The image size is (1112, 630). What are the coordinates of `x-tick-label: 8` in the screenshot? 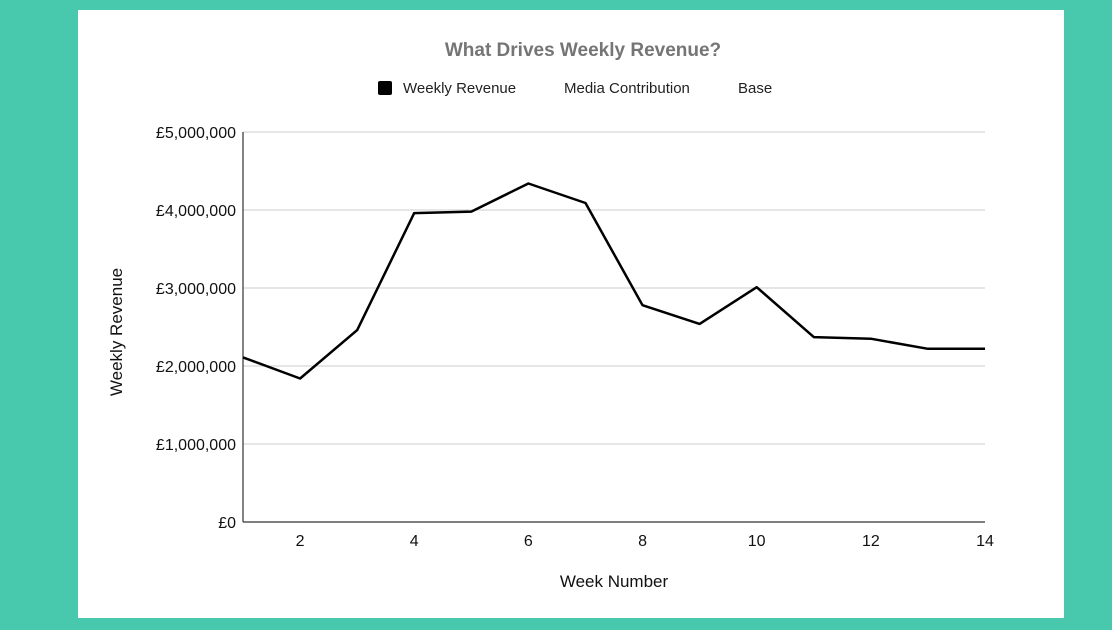 It's located at (642, 541).